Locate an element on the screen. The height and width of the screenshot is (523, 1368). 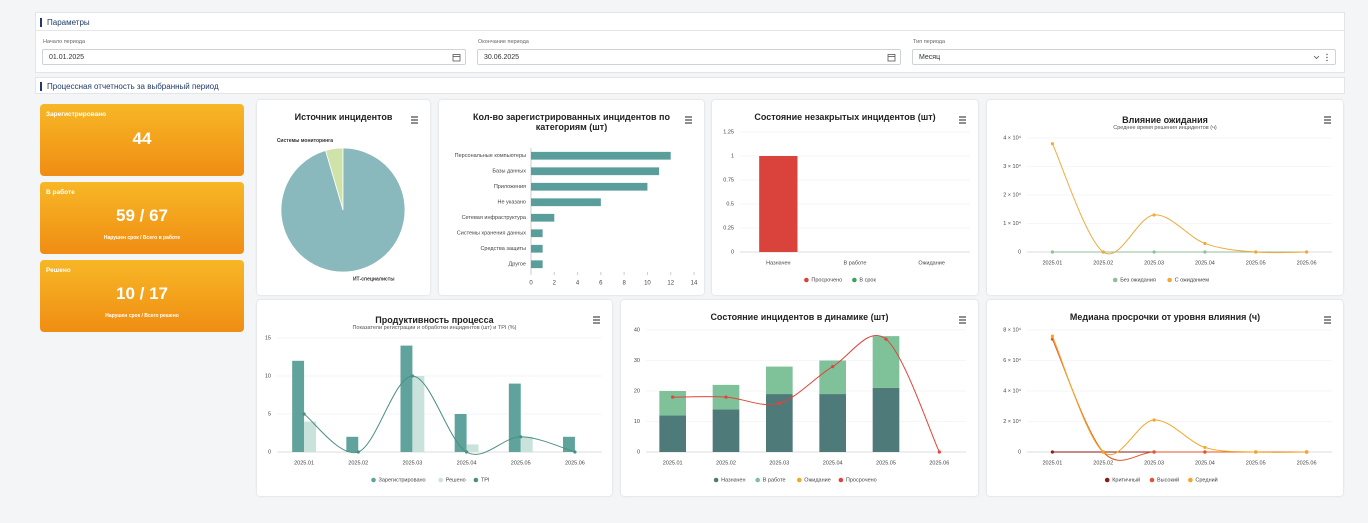
chart-title: Влияние ожидания is located at coordinates (1165, 120).